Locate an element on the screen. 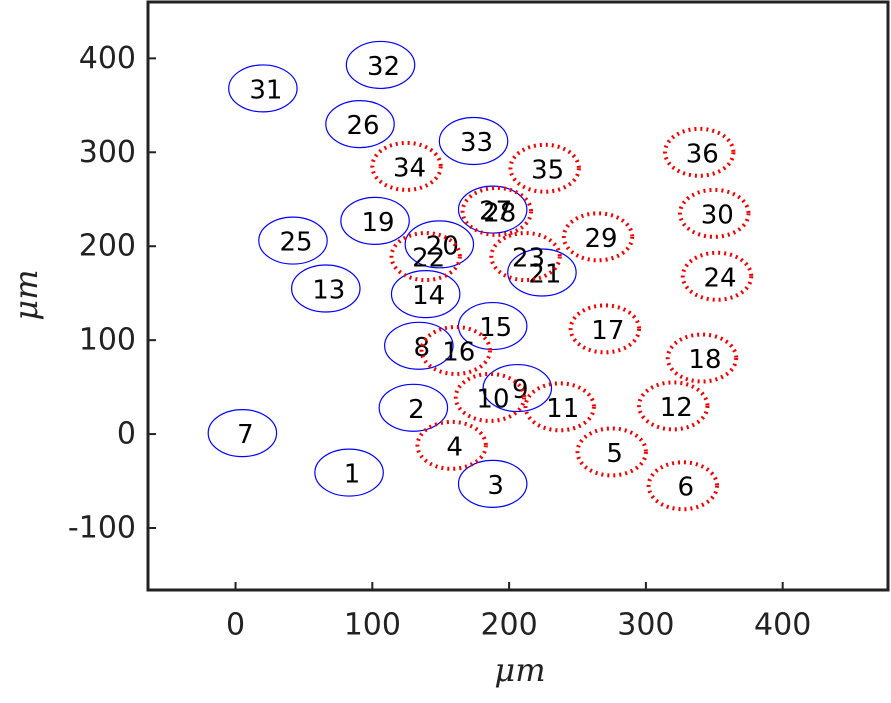 The width and height of the screenshot is (891, 703). cell-label: 6 is located at coordinates (686, 488).